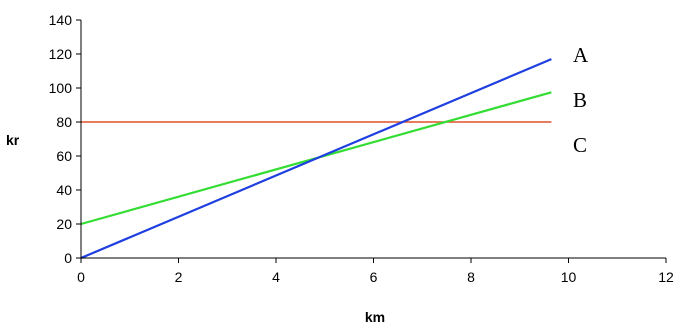 This screenshot has height=327, width=678. I want to click on x-tick-label: 0, so click(81, 277).